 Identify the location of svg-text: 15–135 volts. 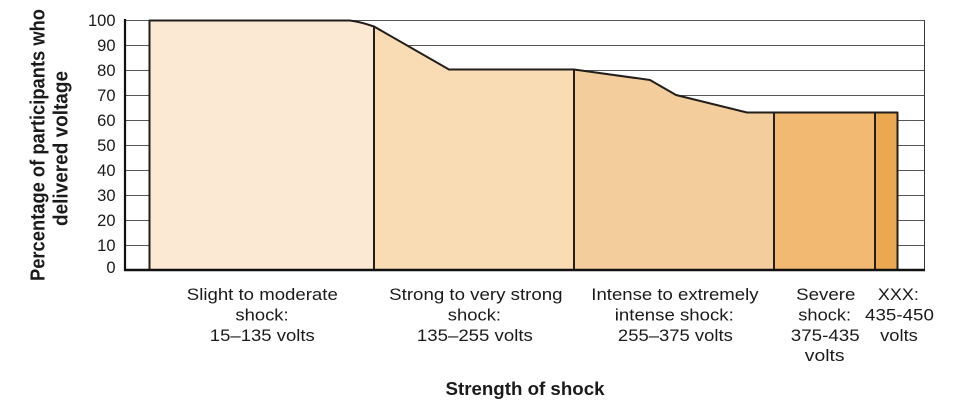
(262, 335).